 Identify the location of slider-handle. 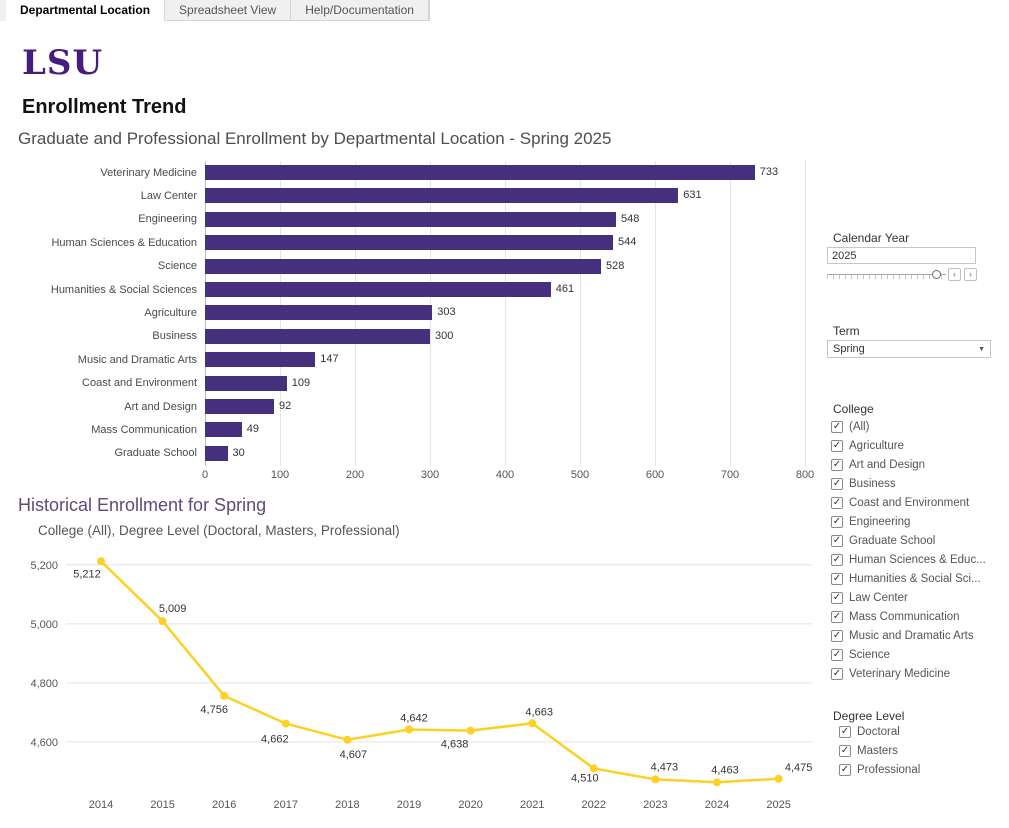
(936, 274).